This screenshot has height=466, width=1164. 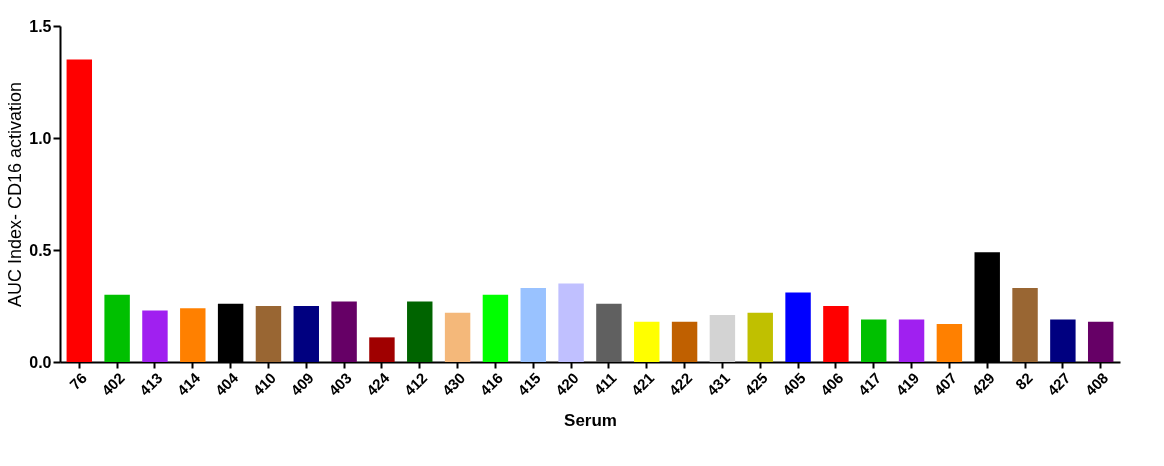 I want to click on x-tick-label: 402, so click(x=113, y=384).